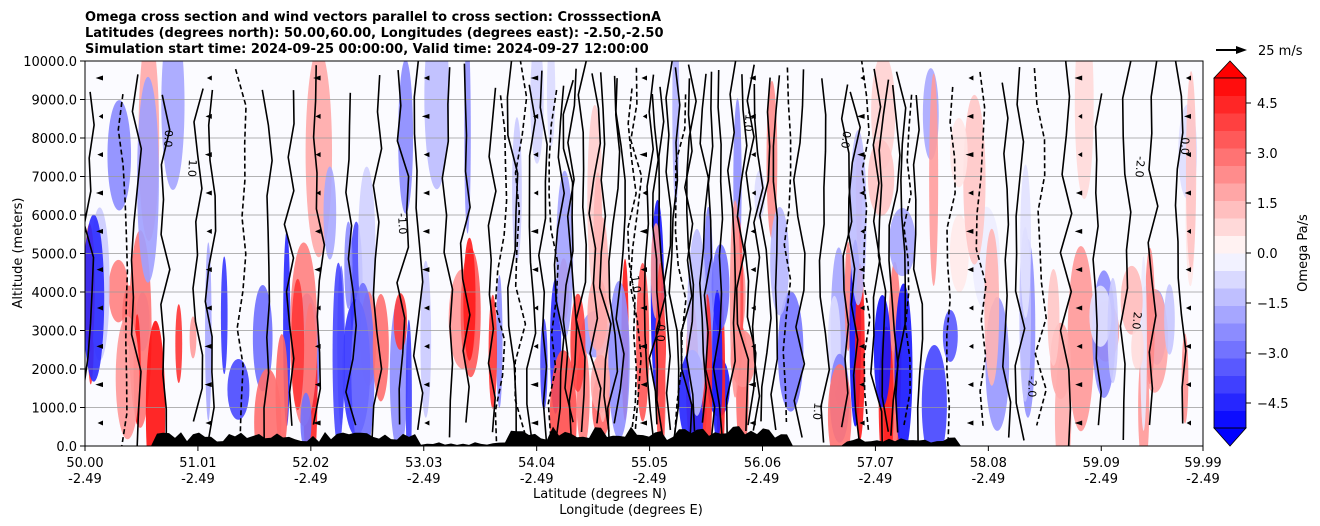 The height and width of the screenshot is (526, 1320). What do you see at coordinates (536, 463) in the screenshot?
I see `x-tick-latitude: 54.04` at bounding box center [536, 463].